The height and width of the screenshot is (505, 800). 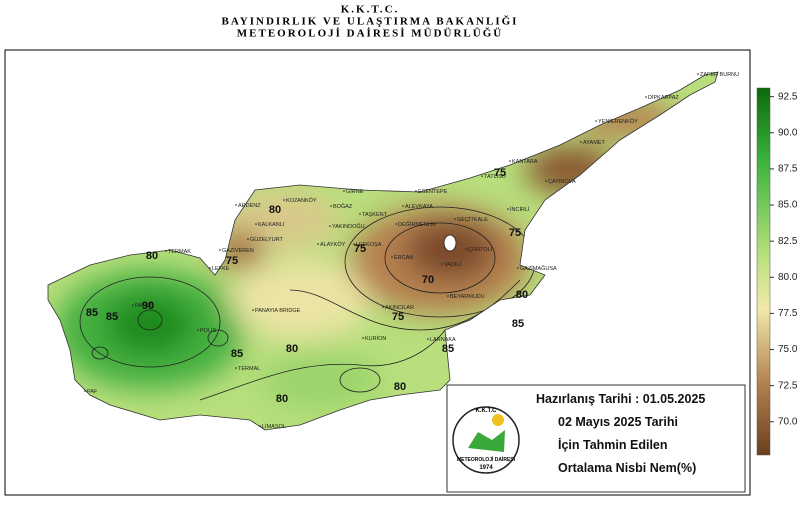 I want to click on place-label: GÜZELYURT, so click(x=266, y=239).